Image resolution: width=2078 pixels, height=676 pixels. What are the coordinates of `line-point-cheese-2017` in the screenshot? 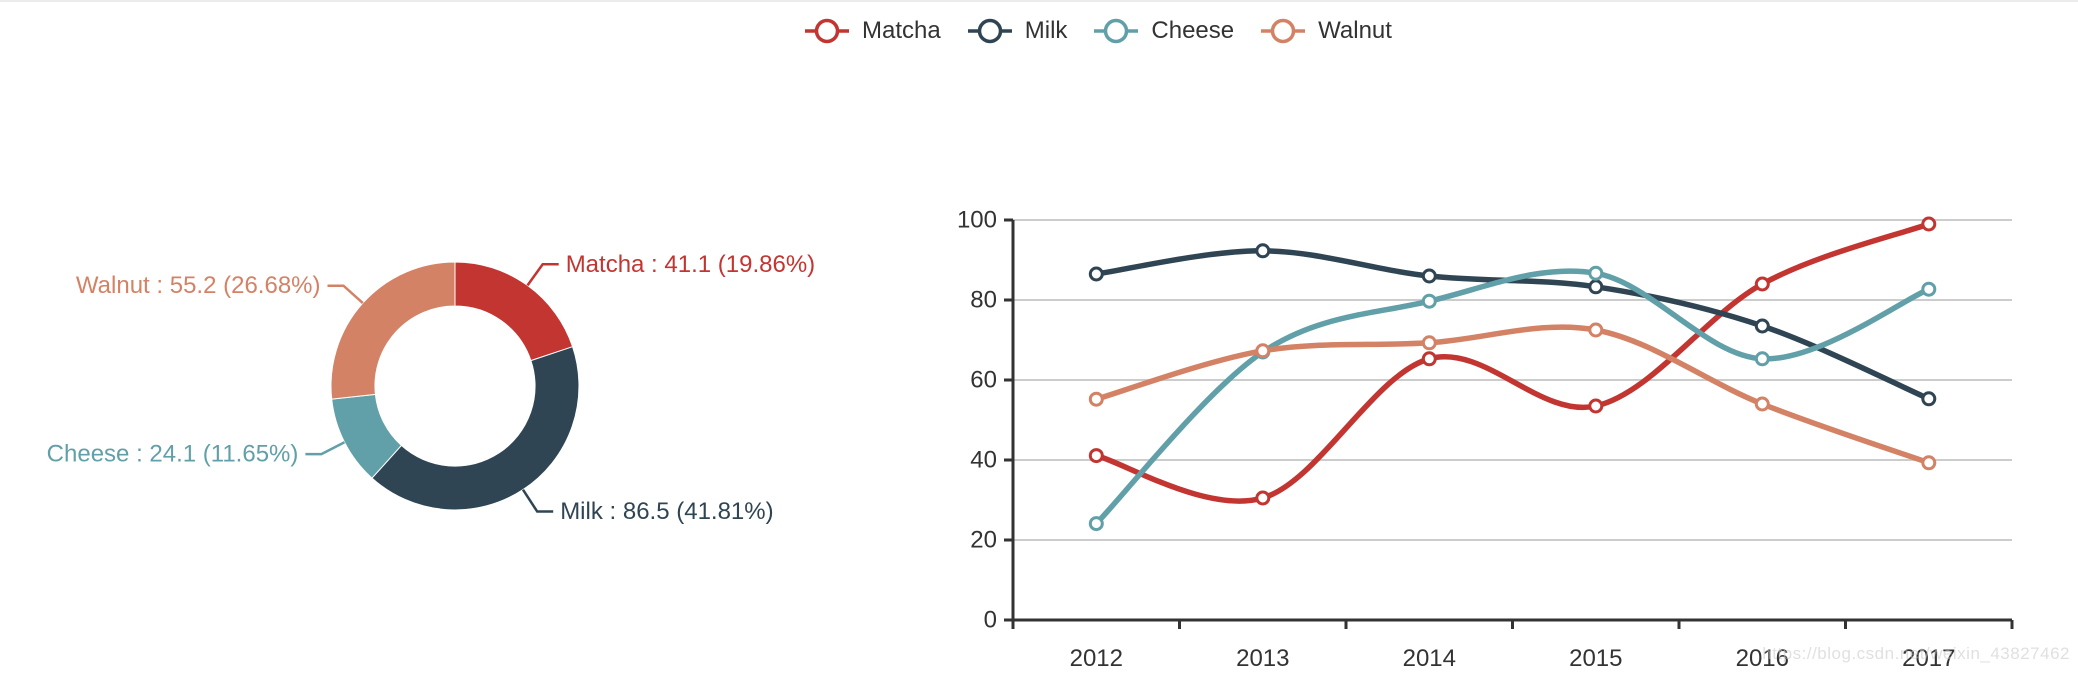 It's located at (1929, 289).